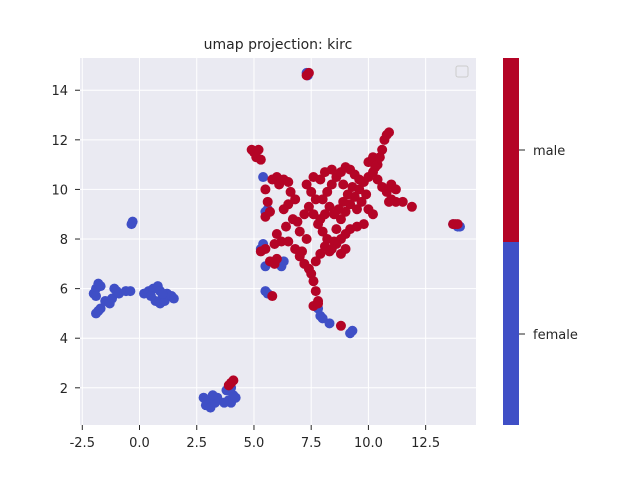  What do you see at coordinates (555, 335) in the screenshot?
I see `colorbar-label-female: female` at bounding box center [555, 335].